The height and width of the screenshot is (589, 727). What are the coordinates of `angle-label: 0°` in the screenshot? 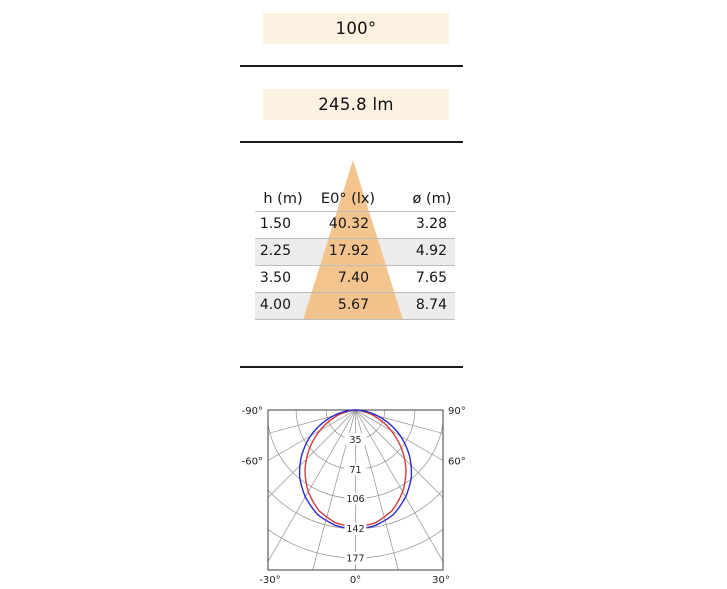 It's located at (355, 580).